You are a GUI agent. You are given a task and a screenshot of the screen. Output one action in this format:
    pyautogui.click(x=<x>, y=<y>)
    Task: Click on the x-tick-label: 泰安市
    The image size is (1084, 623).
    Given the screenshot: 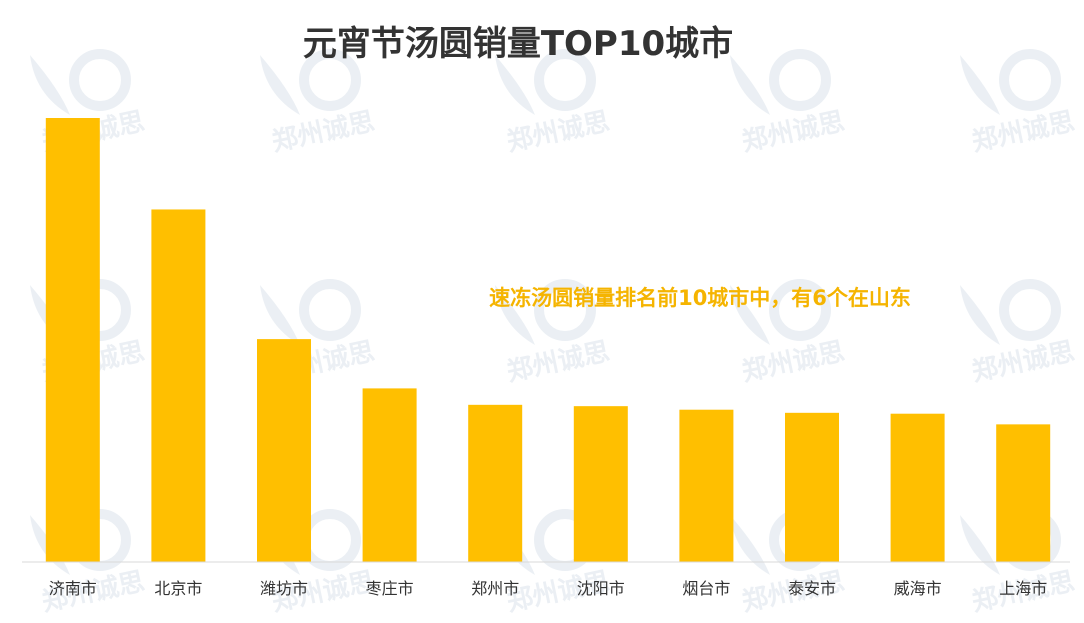 What is the action you would take?
    pyautogui.click(x=812, y=588)
    